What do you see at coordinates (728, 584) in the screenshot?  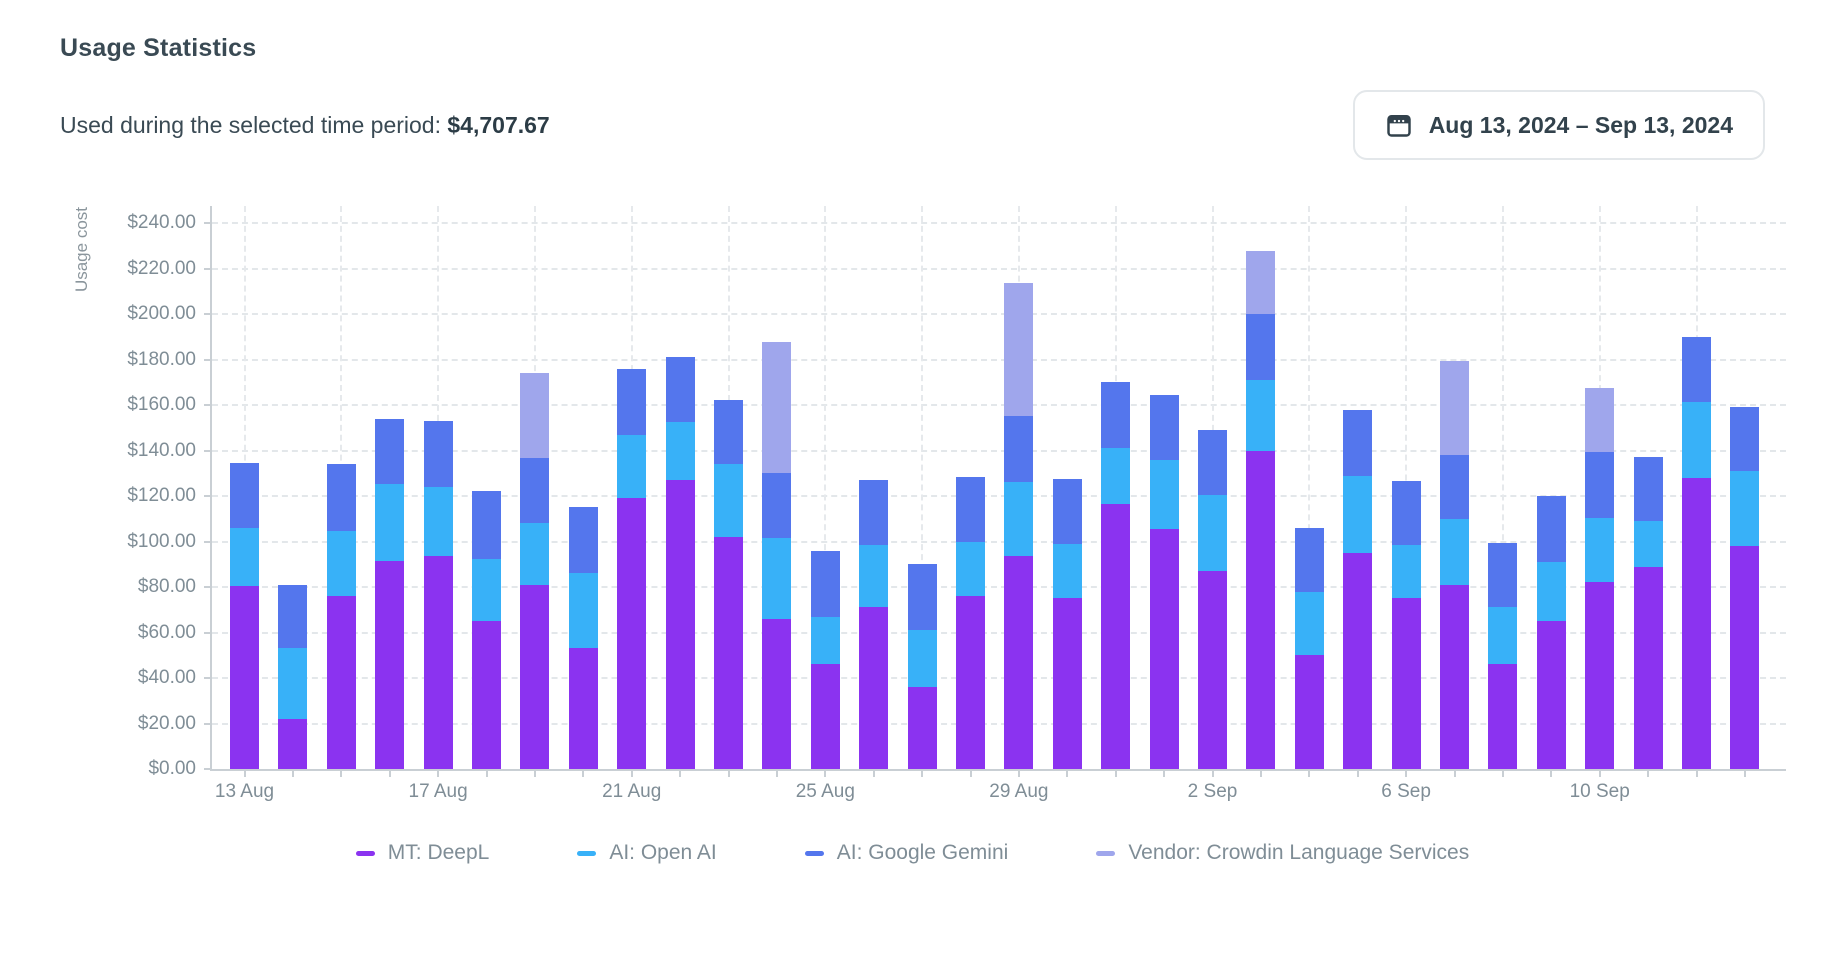 I see `bar-23-aug` at bounding box center [728, 584].